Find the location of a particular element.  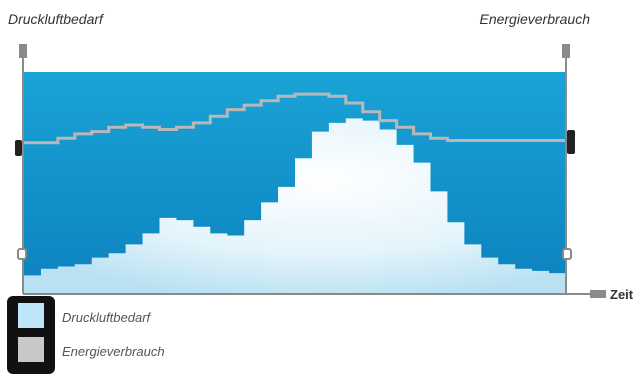

left-axis-title: Druckluftbedarf is located at coordinates (55, 19).